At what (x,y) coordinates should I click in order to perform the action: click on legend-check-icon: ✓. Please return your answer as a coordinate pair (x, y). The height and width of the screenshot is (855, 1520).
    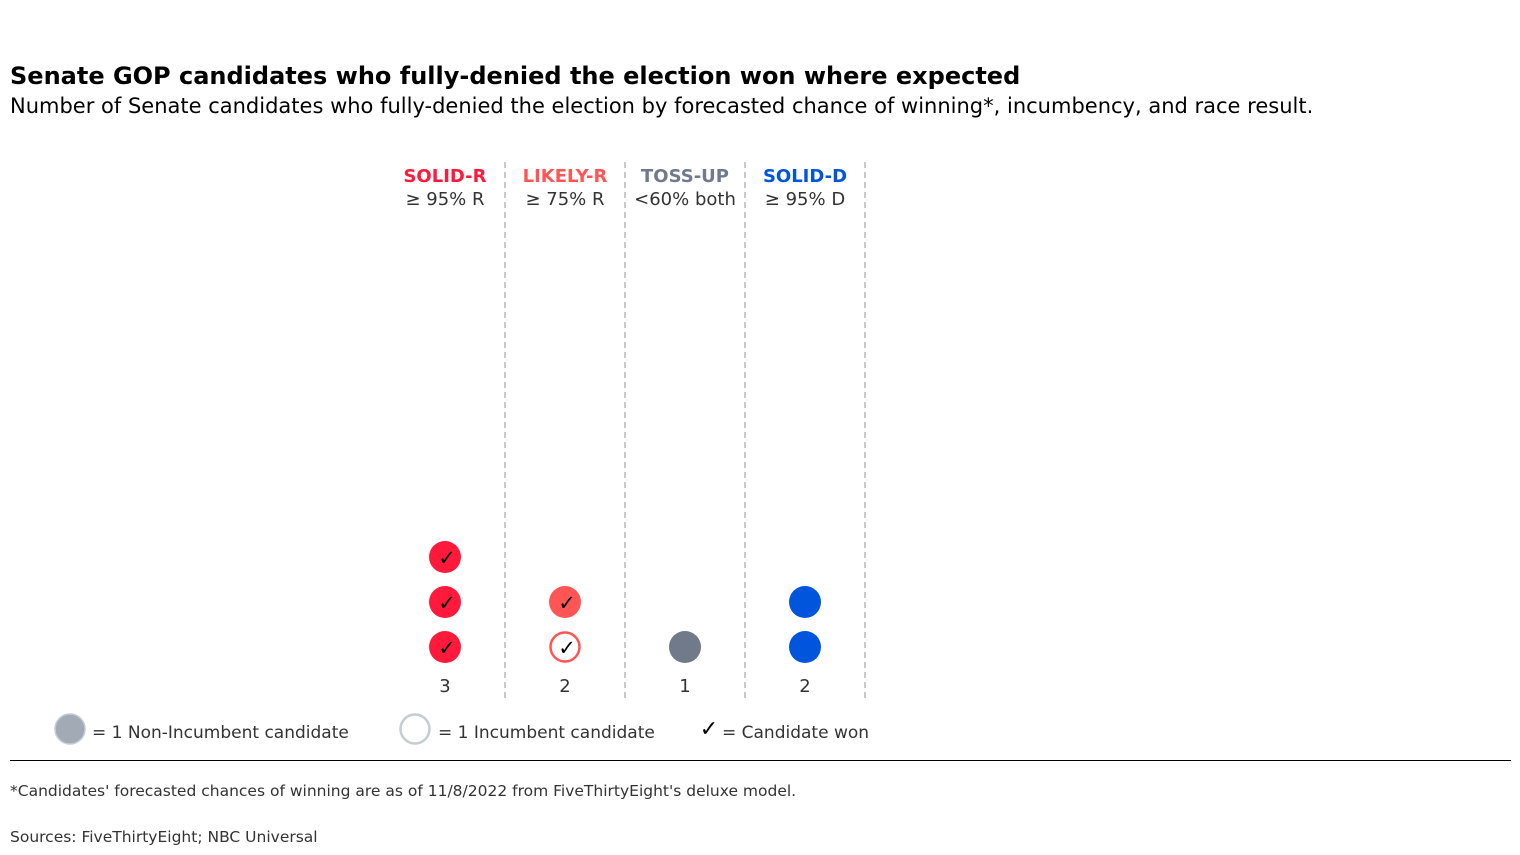
    Looking at the image, I should click on (709, 729).